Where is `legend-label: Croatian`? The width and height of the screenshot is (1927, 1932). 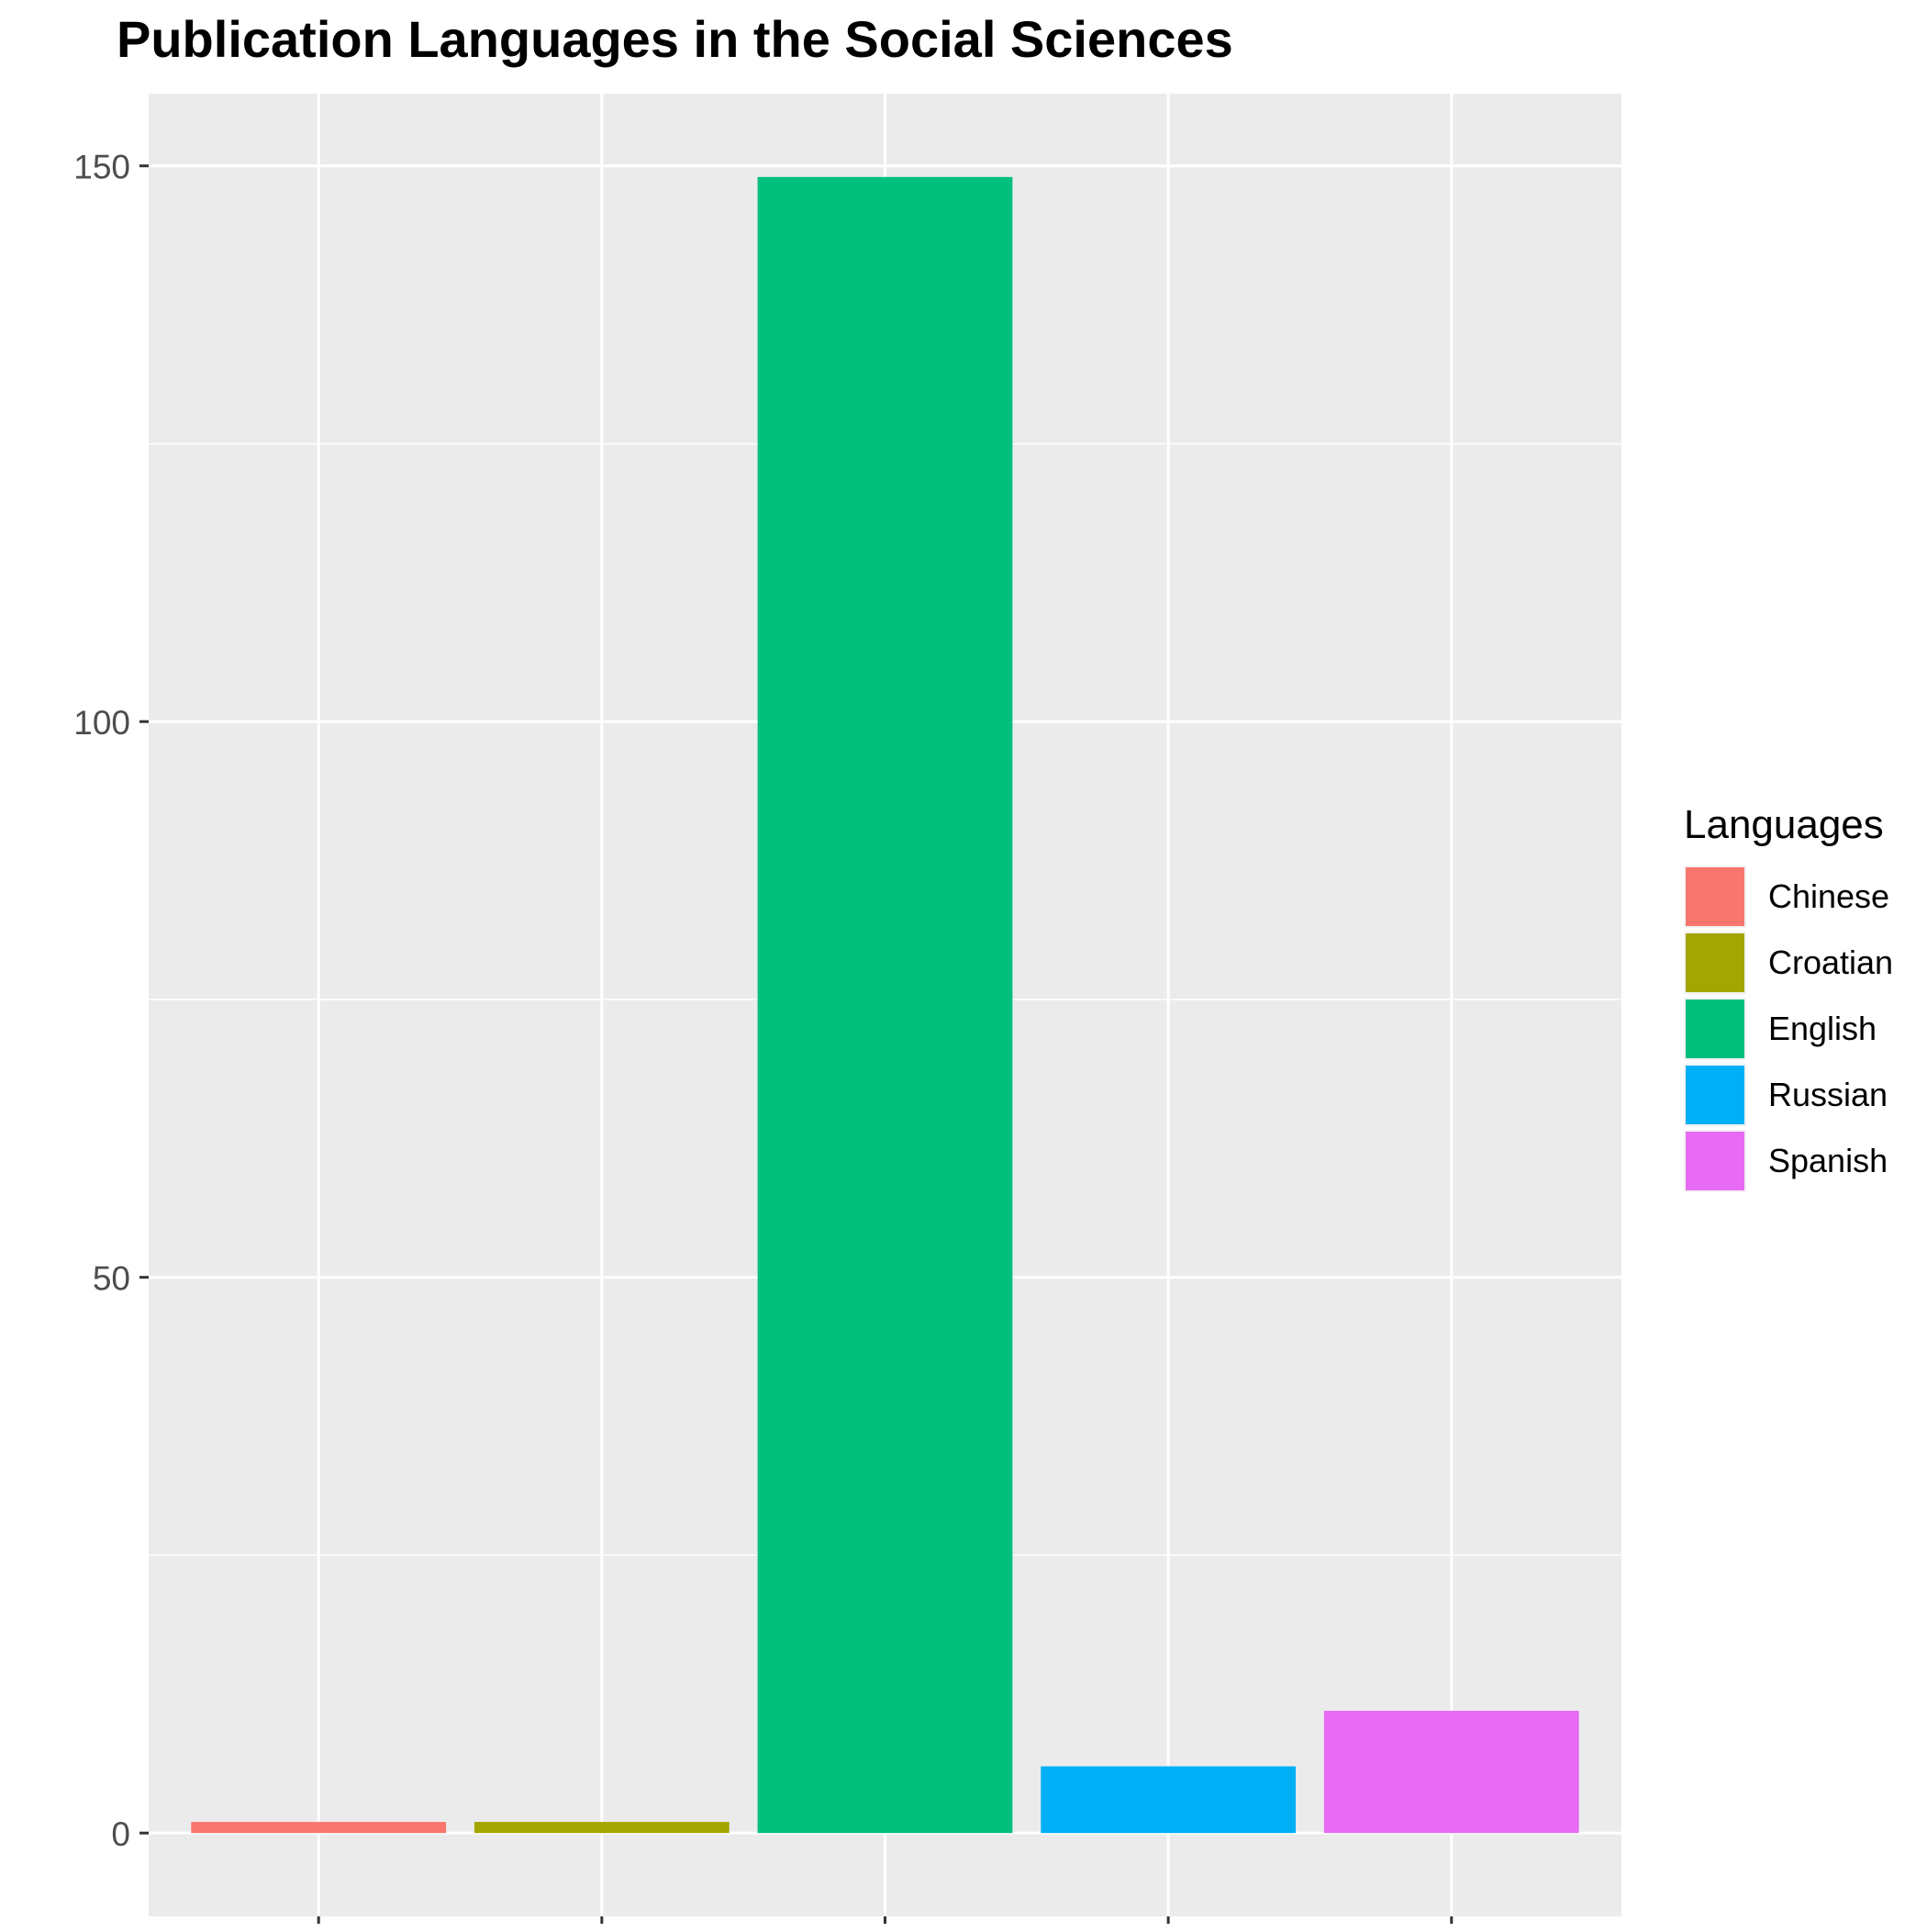 legend-label: Croatian is located at coordinates (1830, 962).